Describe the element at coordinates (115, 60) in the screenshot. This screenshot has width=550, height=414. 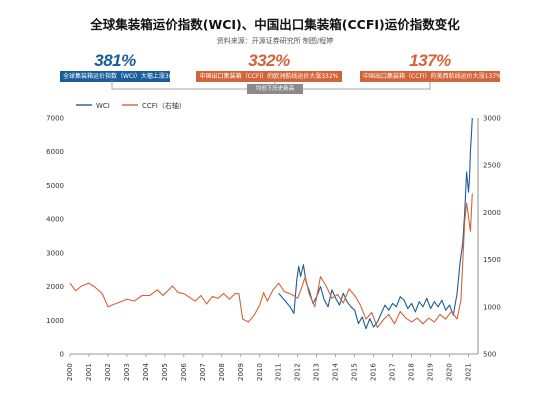
I see `callout-wci-pct: 381%` at that location.